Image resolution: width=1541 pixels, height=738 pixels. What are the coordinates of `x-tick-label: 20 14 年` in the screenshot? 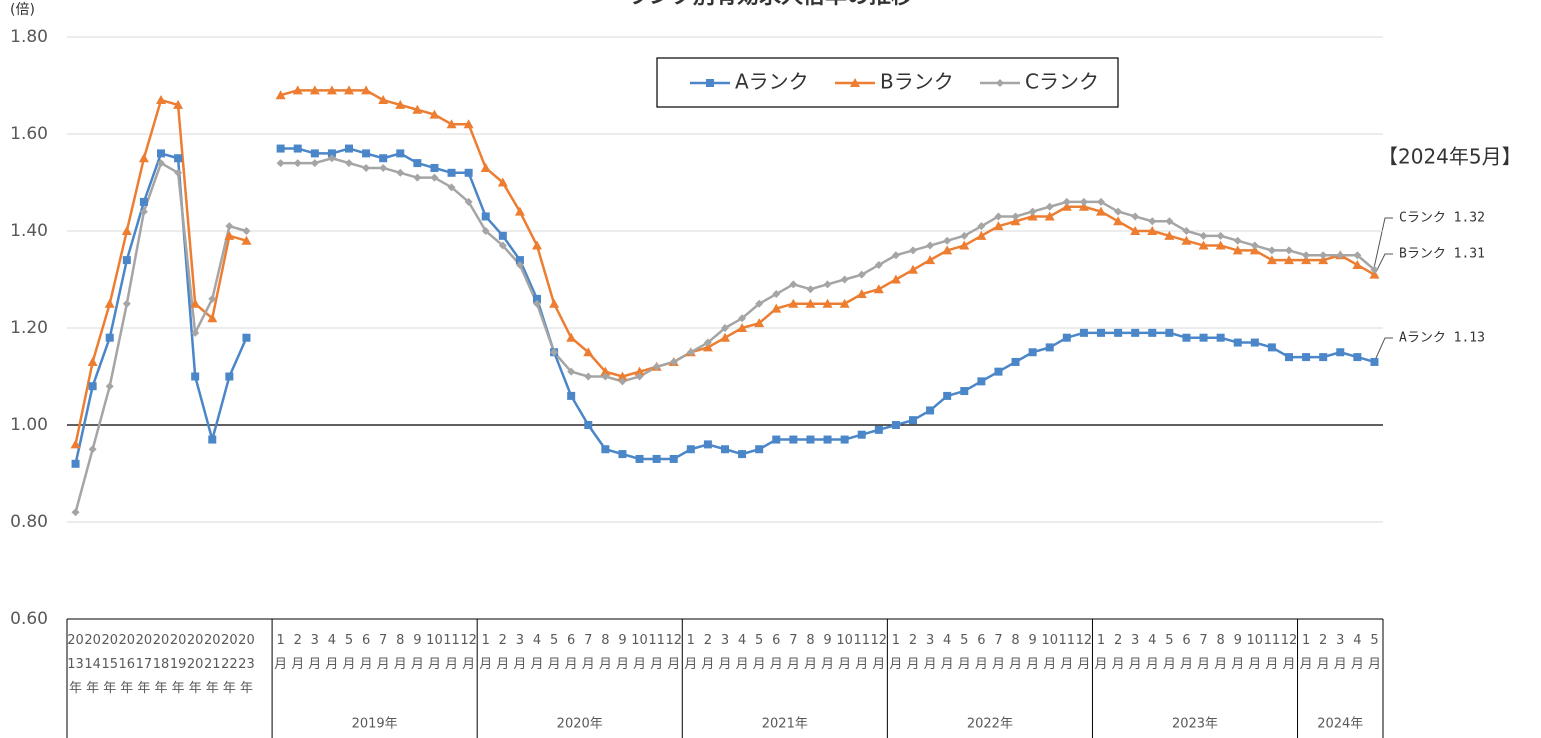 It's located at (92, 664).